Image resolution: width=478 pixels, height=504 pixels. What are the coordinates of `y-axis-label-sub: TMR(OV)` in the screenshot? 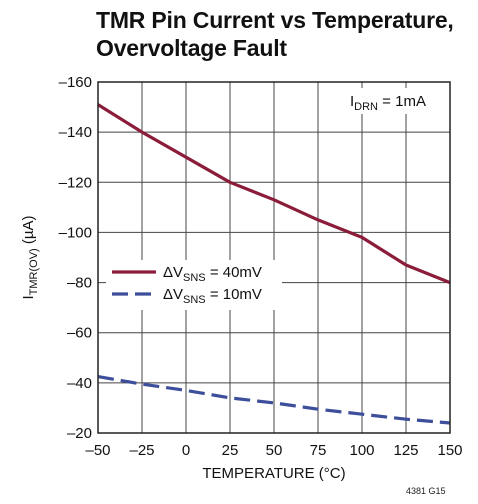 It's located at (34, 271).